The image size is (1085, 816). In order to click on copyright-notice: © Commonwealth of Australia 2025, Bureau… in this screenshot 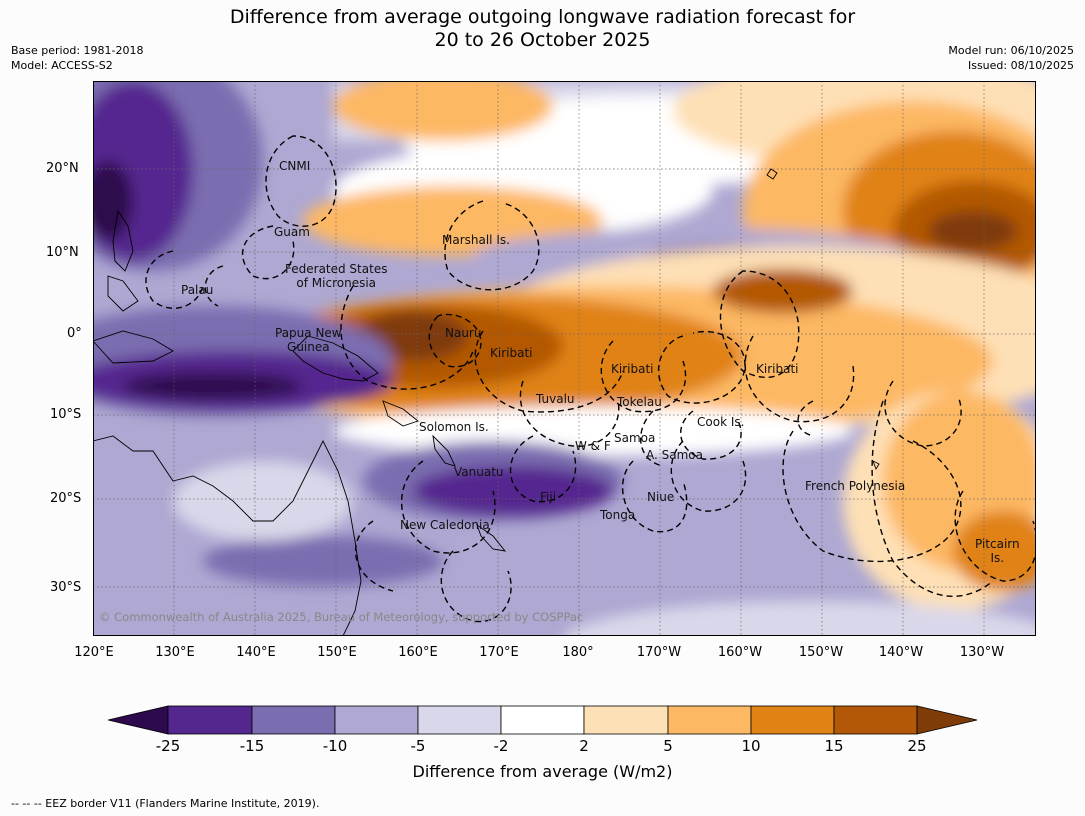, I will do `click(341, 617)`.